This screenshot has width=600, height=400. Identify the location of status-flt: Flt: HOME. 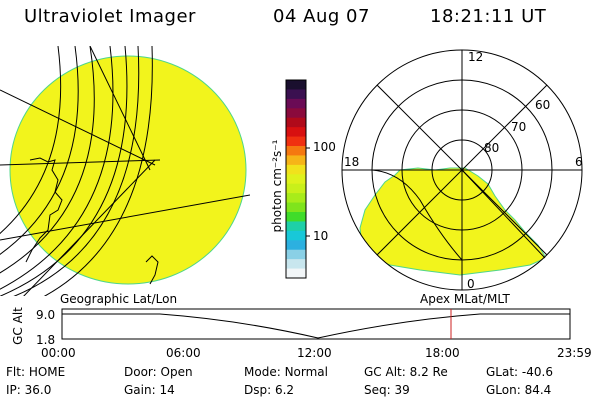
(36, 372).